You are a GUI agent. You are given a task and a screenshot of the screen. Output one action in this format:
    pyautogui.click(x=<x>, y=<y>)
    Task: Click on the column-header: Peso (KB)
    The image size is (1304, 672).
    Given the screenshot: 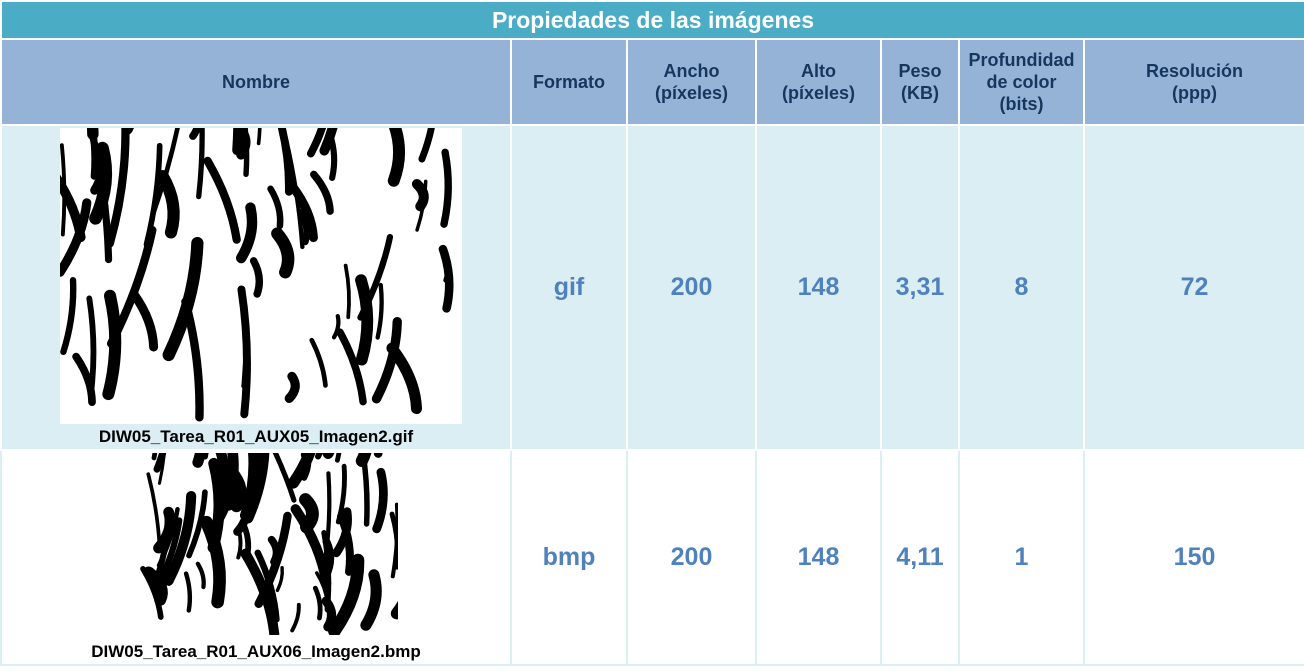 What is the action you would take?
    pyautogui.click(x=920, y=82)
    